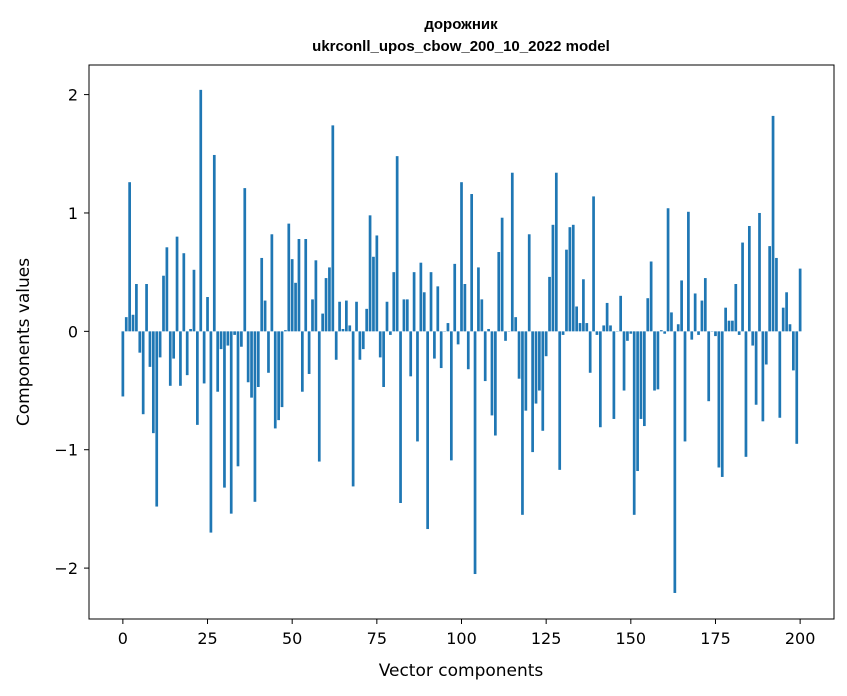  What do you see at coordinates (461, 46) in the screenshot?
I see `chart-title-line2: ukrconll_upos_cbow_200_10_2022 model` at bounding box center [461, 46].